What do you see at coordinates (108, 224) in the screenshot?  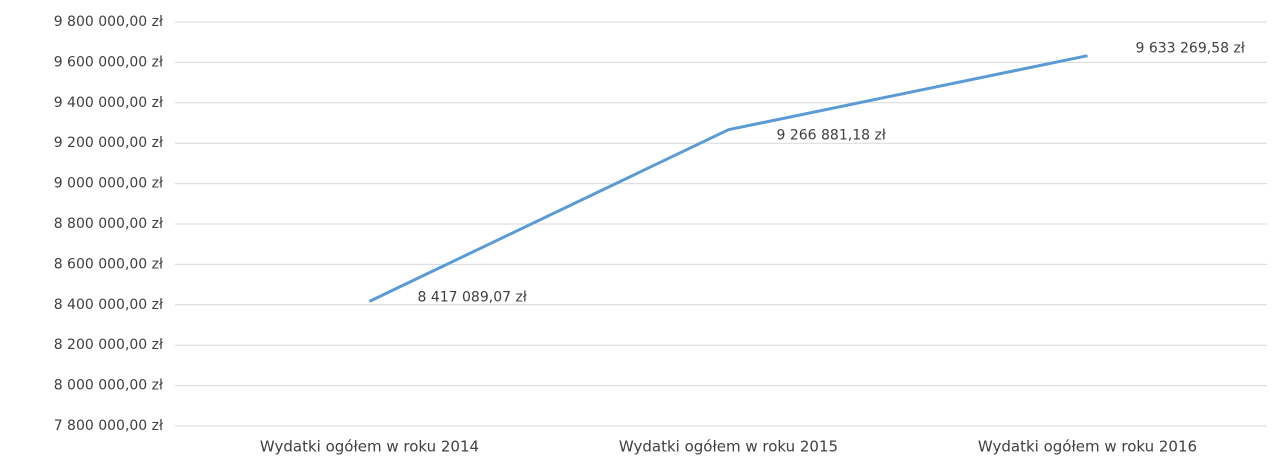 I see `y-tick-label: 8 800 000,00 zł` at bounding box center [108, 224].